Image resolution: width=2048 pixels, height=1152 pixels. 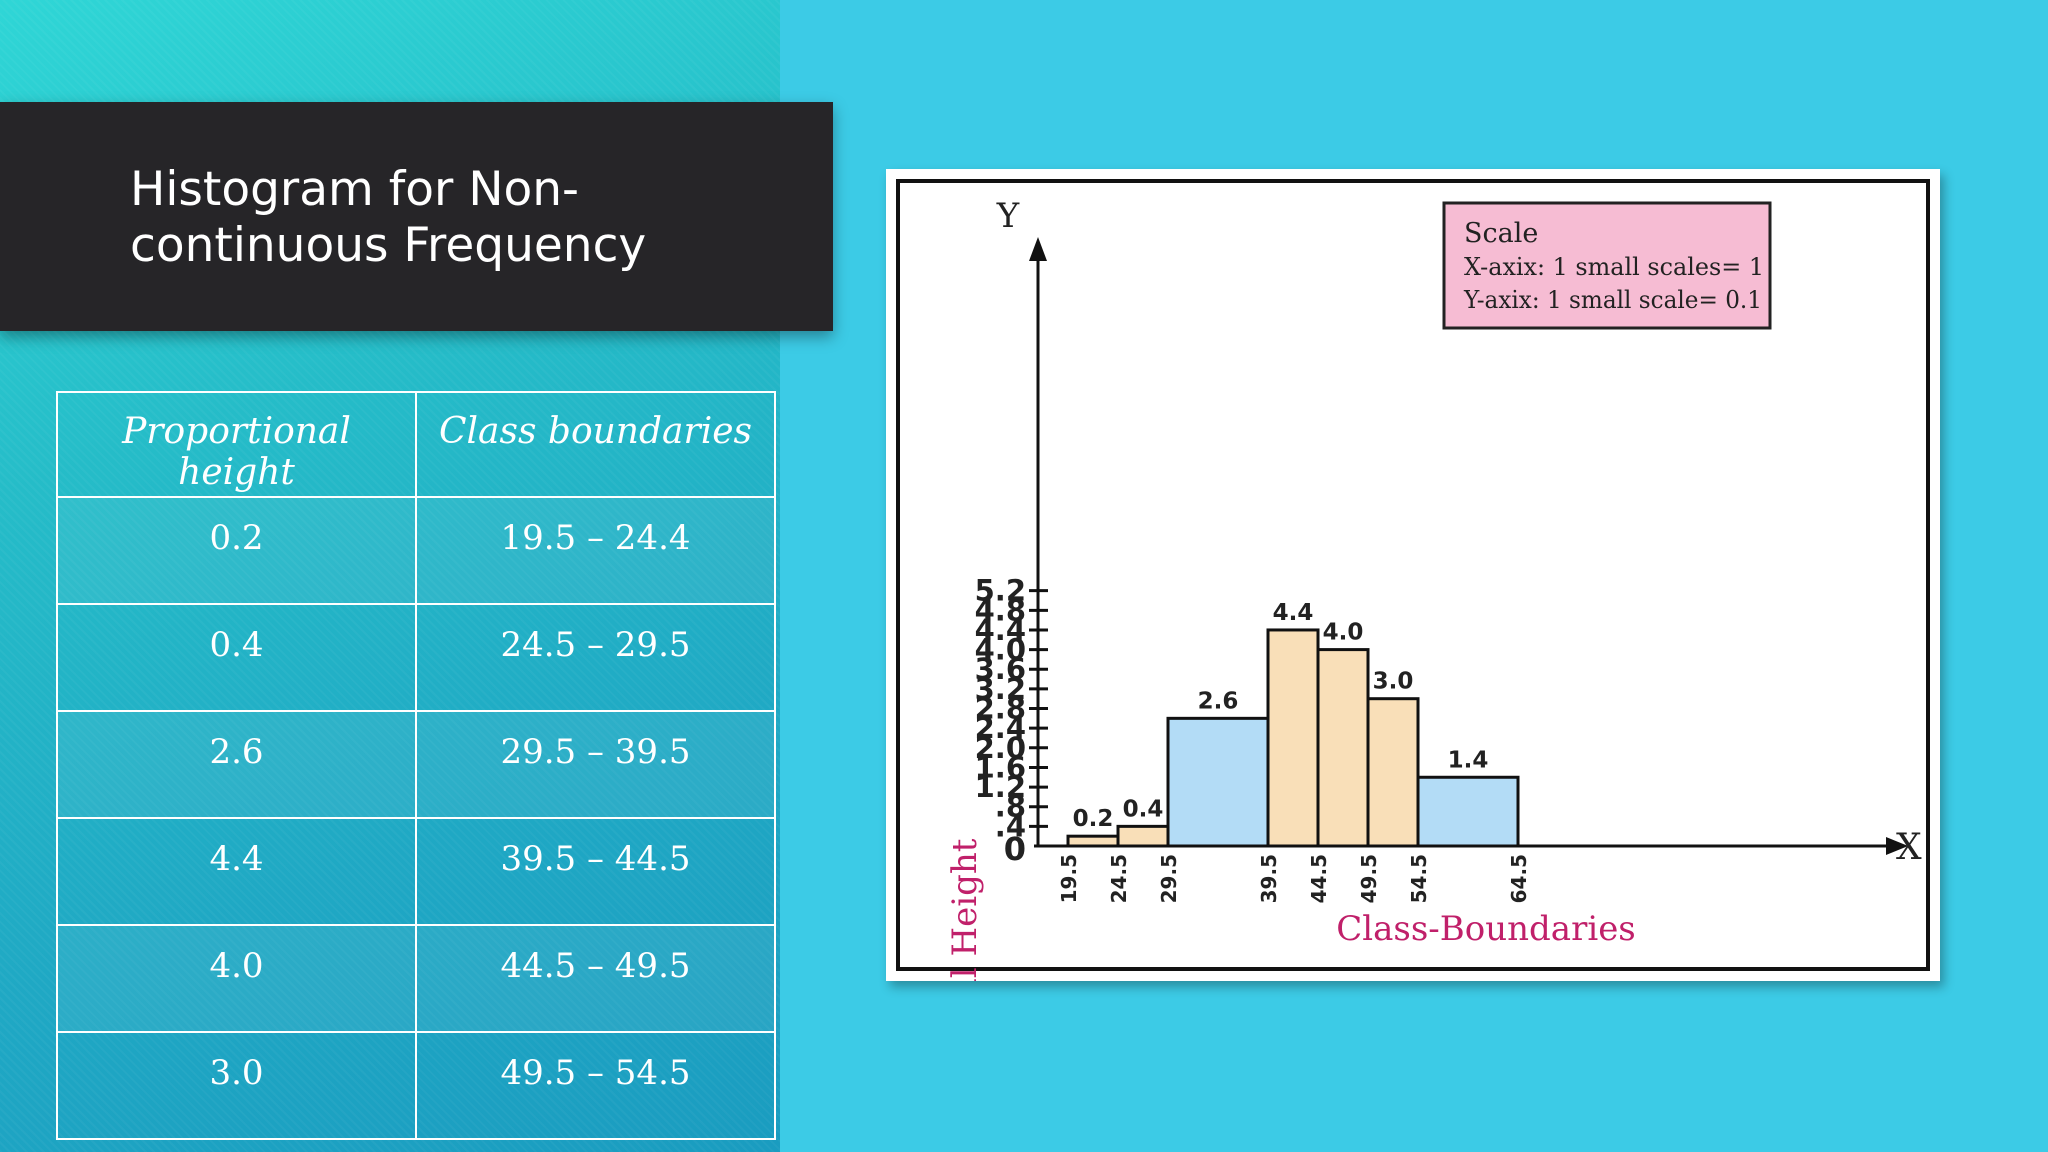 I want to click on x-axis-arrow, so click(x=1897, y=846).